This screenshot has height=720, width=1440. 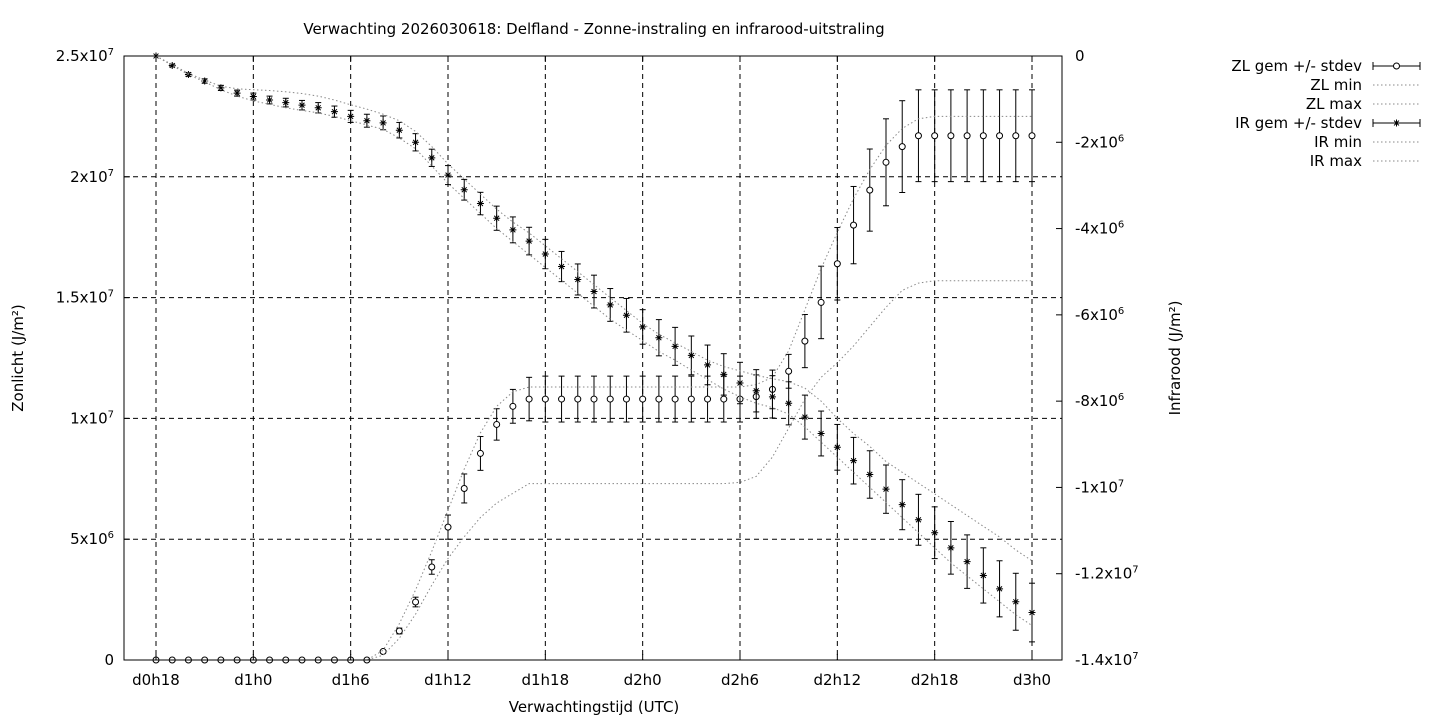 What do you see at coordinates (1365, 161) in the screenshot?
I see `legend-item: IR max` at bounding box center [1365, 161].